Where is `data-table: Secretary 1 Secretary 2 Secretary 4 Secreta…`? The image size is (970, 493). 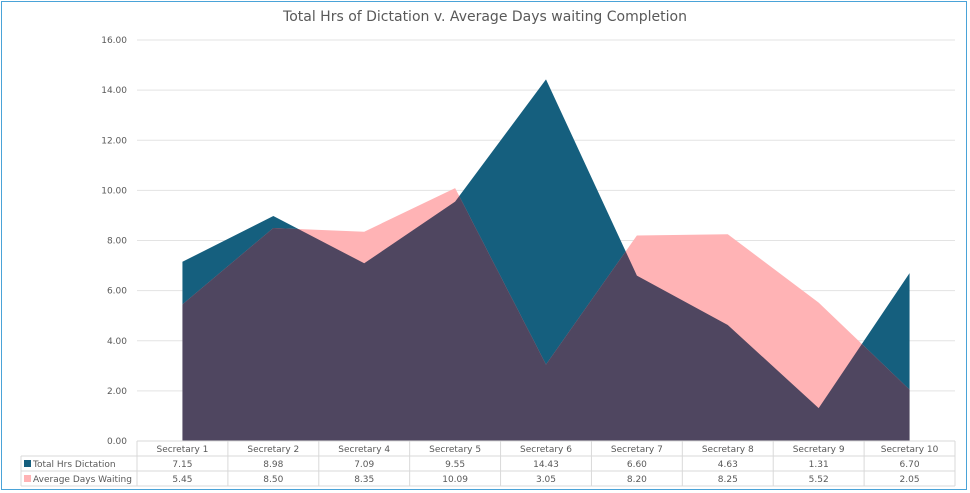 data-table: Secretary 1 Secretary 2 Secretary 4 Secreta… is located at coordinates (488, 463).